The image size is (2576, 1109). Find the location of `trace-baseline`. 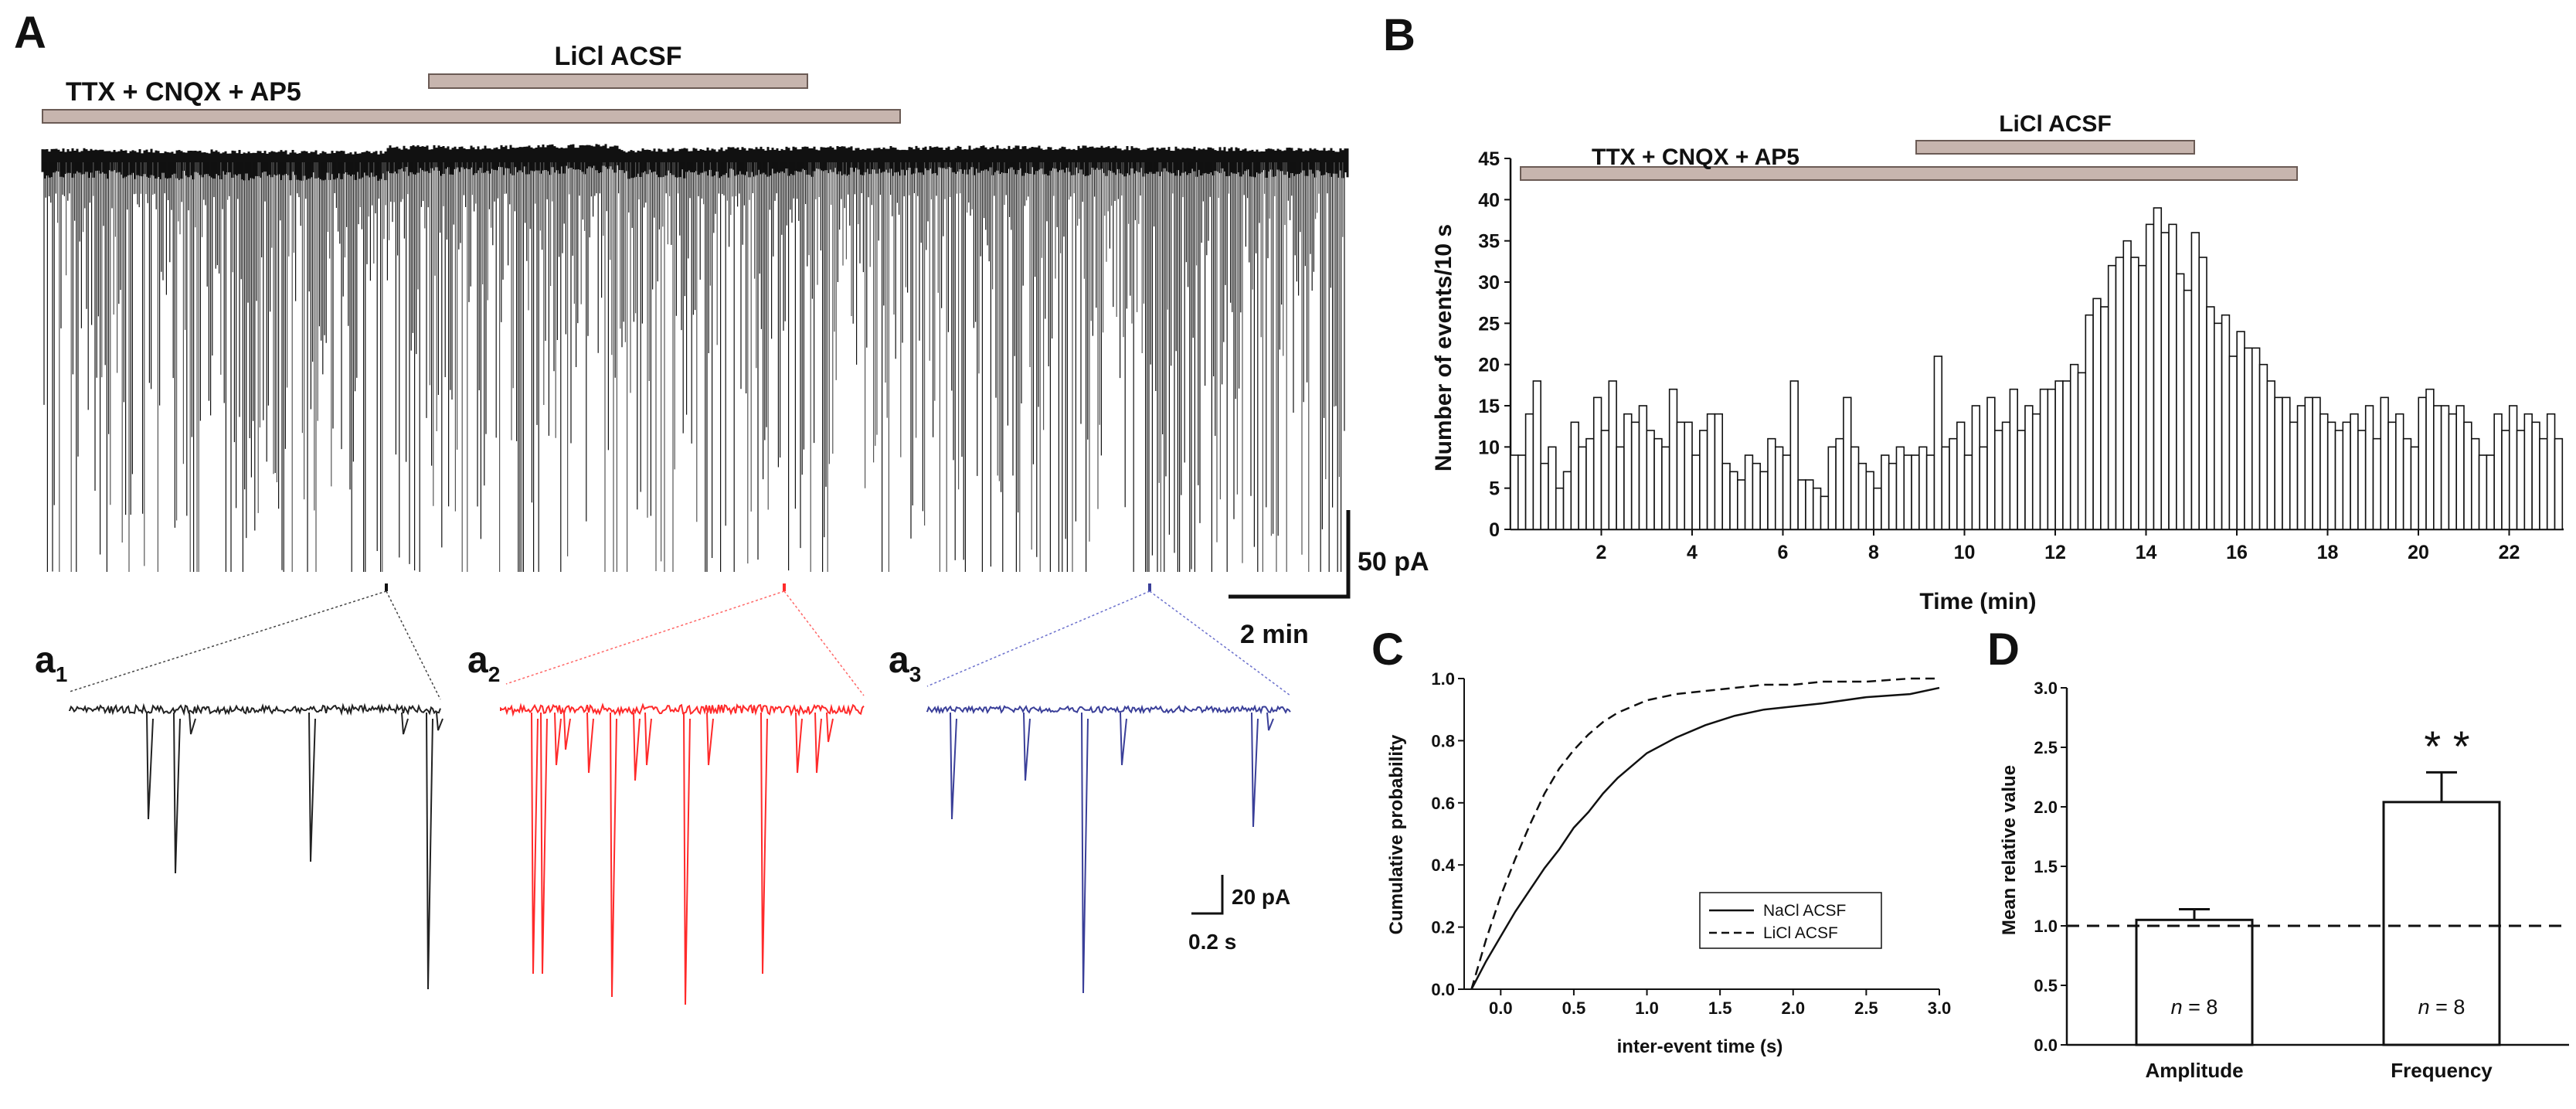

trace-baseline is located at coordinates (695, 162).